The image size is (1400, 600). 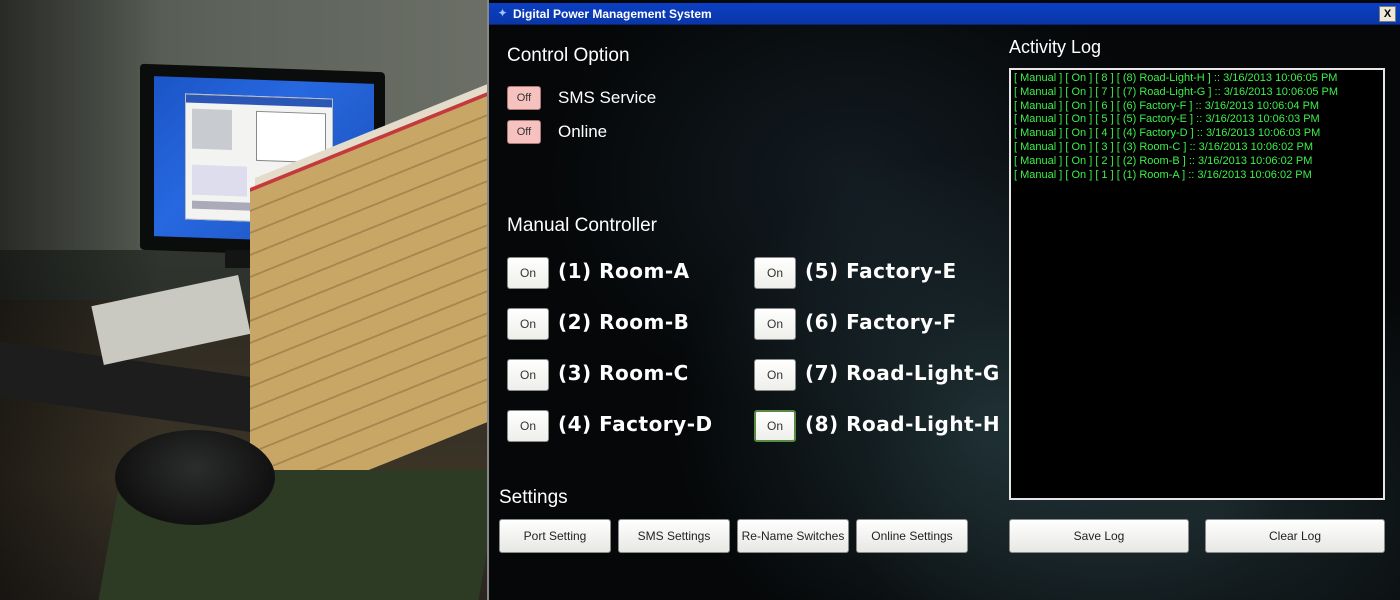 I want to click on close-button: X, so click(x=1387, y=14).